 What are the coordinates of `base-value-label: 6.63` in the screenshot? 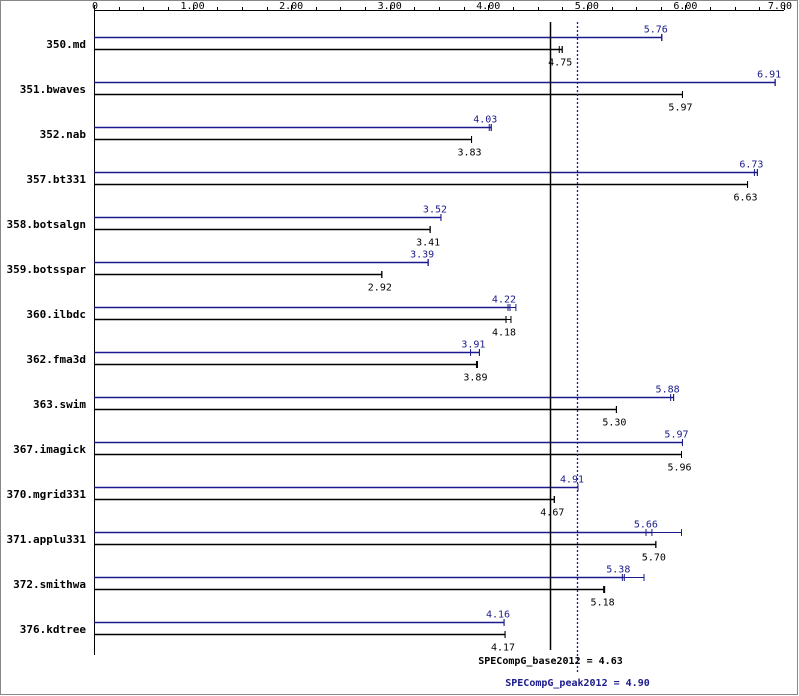 It's located at (745, 198).